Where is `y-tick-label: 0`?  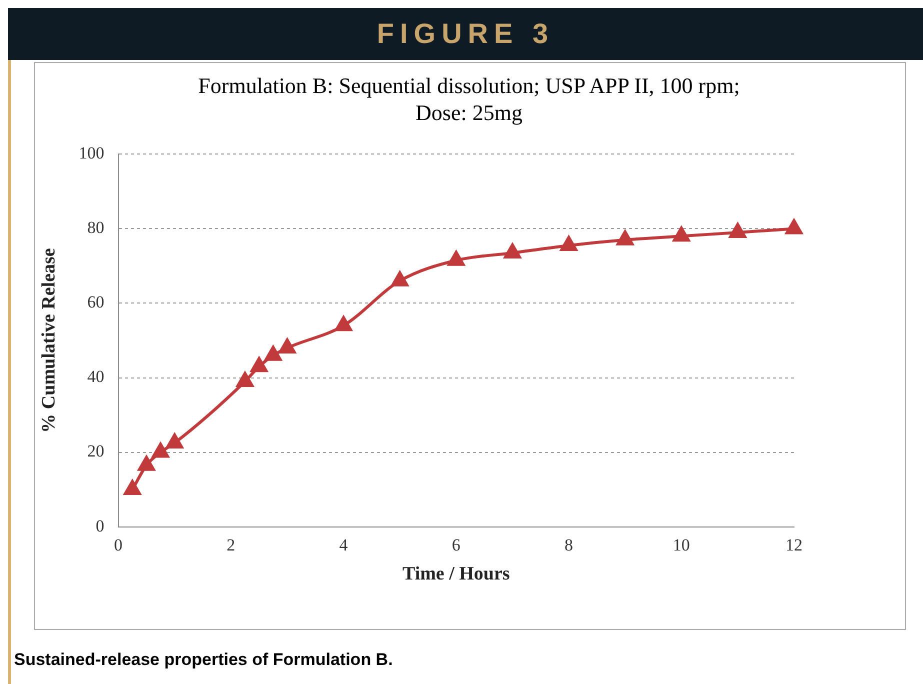
y-tick-label: 0 is located at coordinates (100, 526).